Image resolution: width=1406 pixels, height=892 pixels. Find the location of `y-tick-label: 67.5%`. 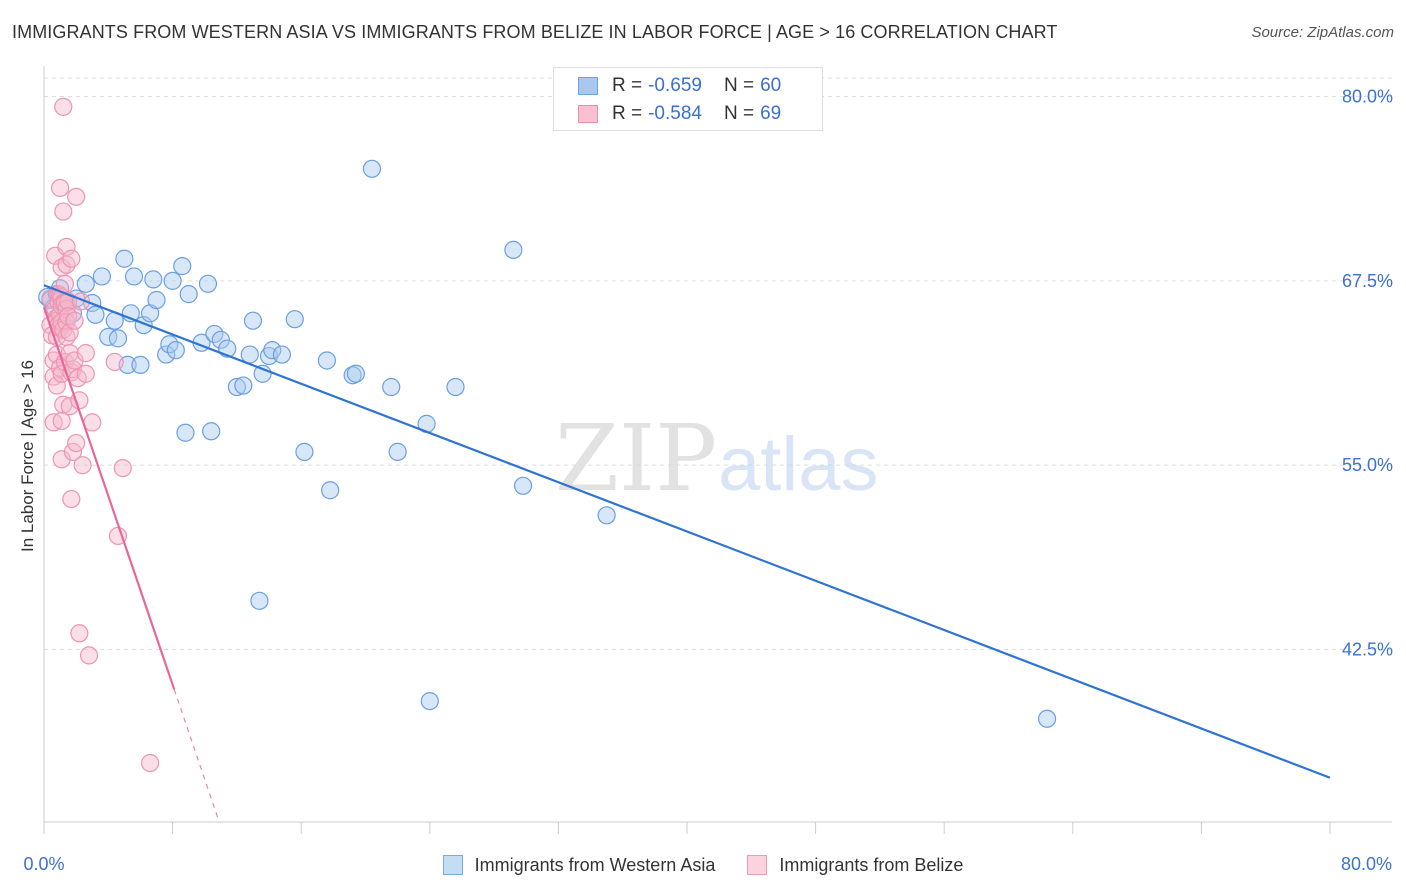

y-tick-label: 67.5% is located at coordinates (1367, 281).